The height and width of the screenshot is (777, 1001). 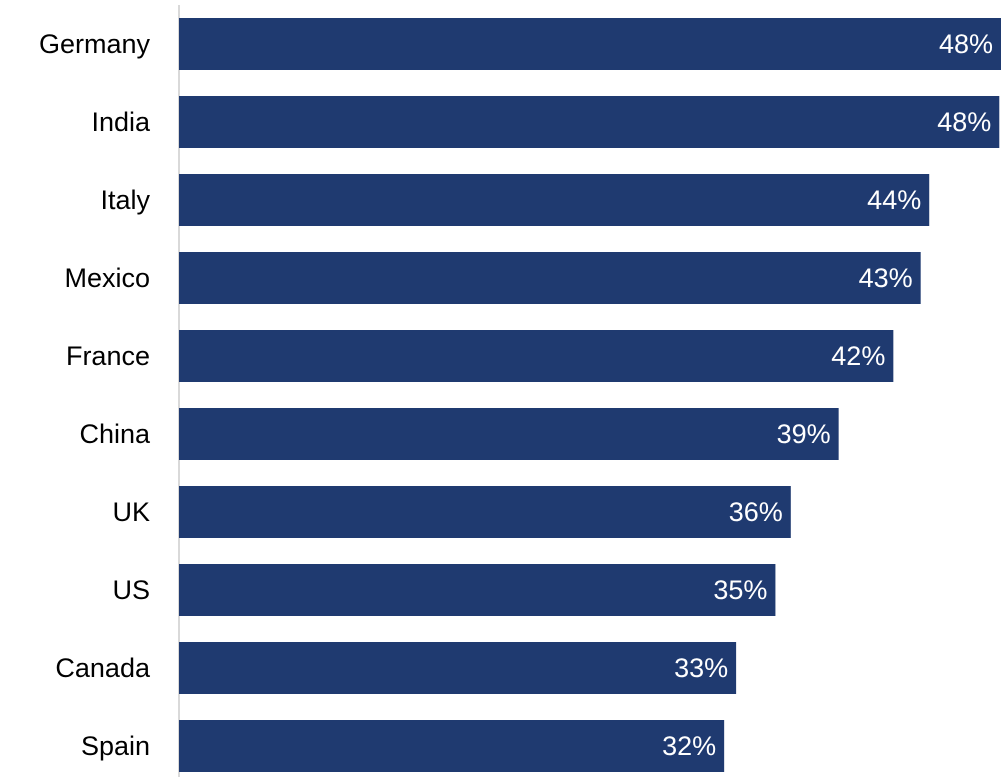 What do you see at coordinates (886, 278) in the screenshot?
I see `value-label: 43%` at bounding box center [886, 278].